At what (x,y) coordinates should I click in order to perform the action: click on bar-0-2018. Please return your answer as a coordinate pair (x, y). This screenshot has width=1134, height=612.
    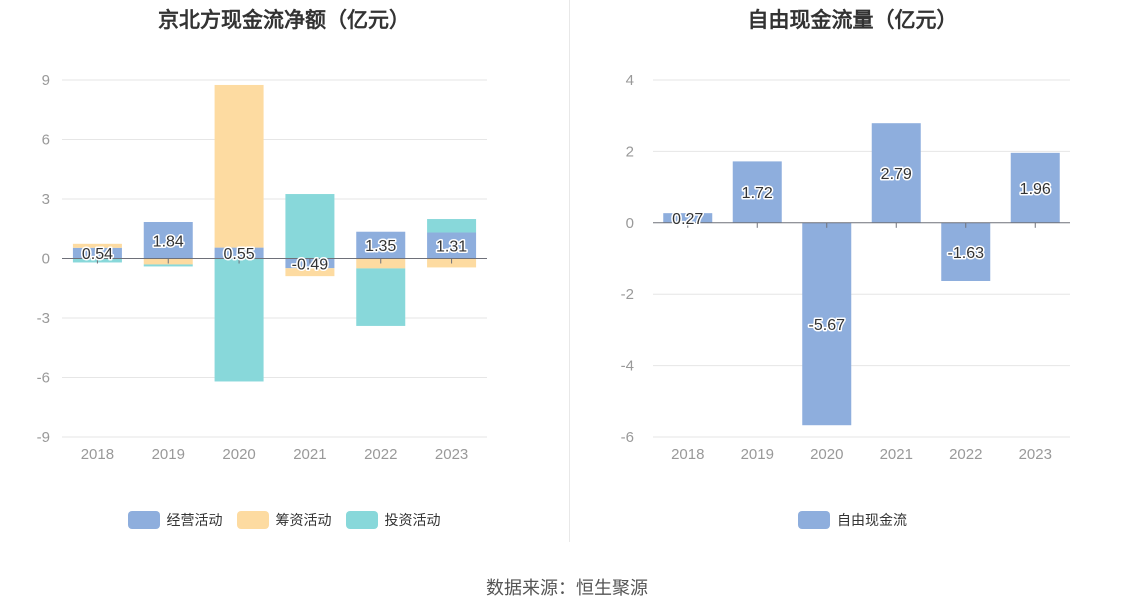
    Looking at the image, I should click on (97, 253).